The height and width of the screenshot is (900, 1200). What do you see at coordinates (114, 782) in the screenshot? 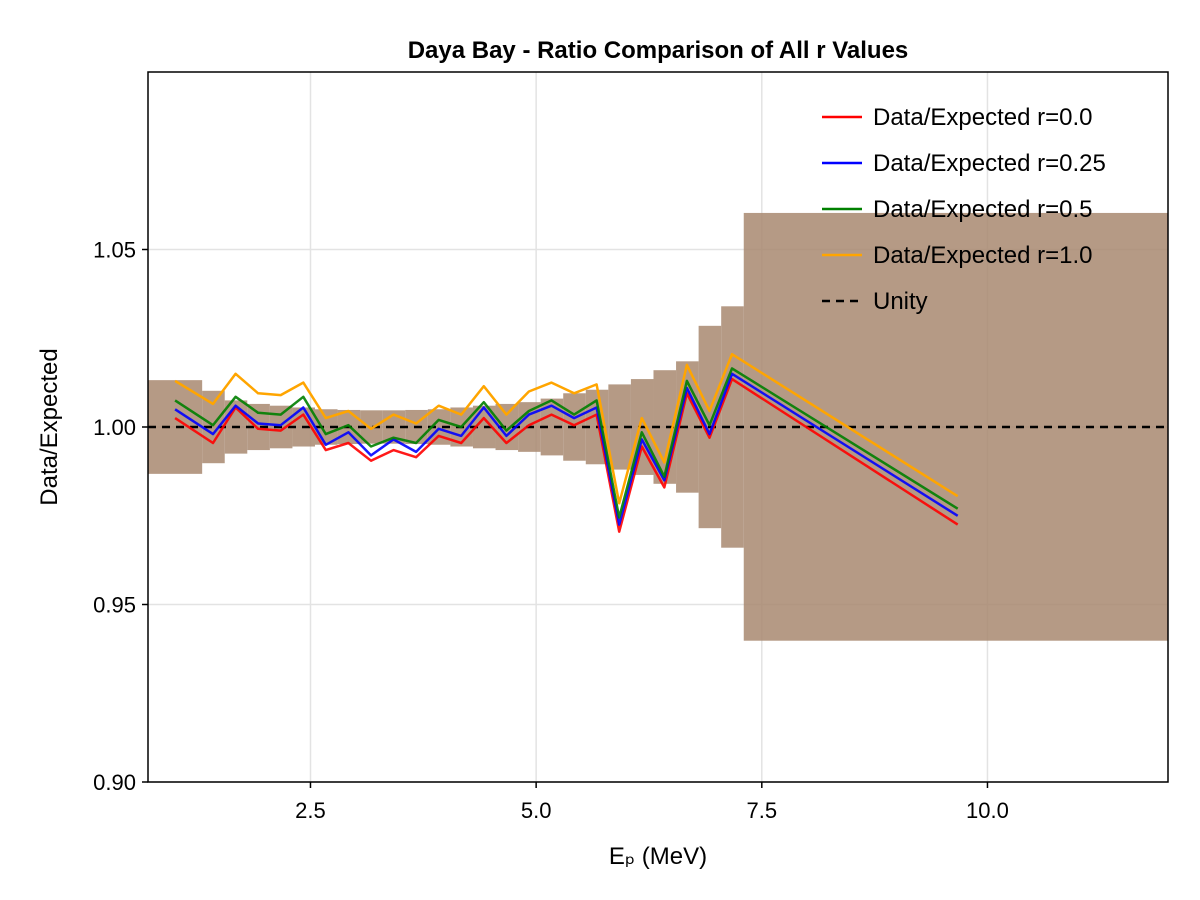
I see `y-tick-label: 0.90` at bounding box center [114, 782].